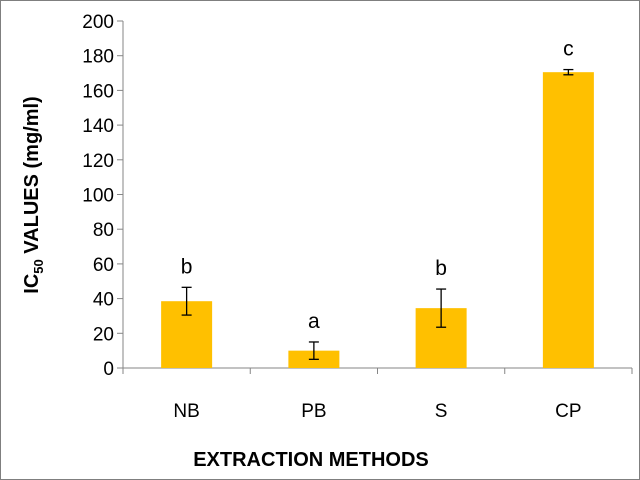  What do you see at coordinates (187, 266) in the screenshot?
I see `significance-label-nb: b` at bounding box center [187, 266].